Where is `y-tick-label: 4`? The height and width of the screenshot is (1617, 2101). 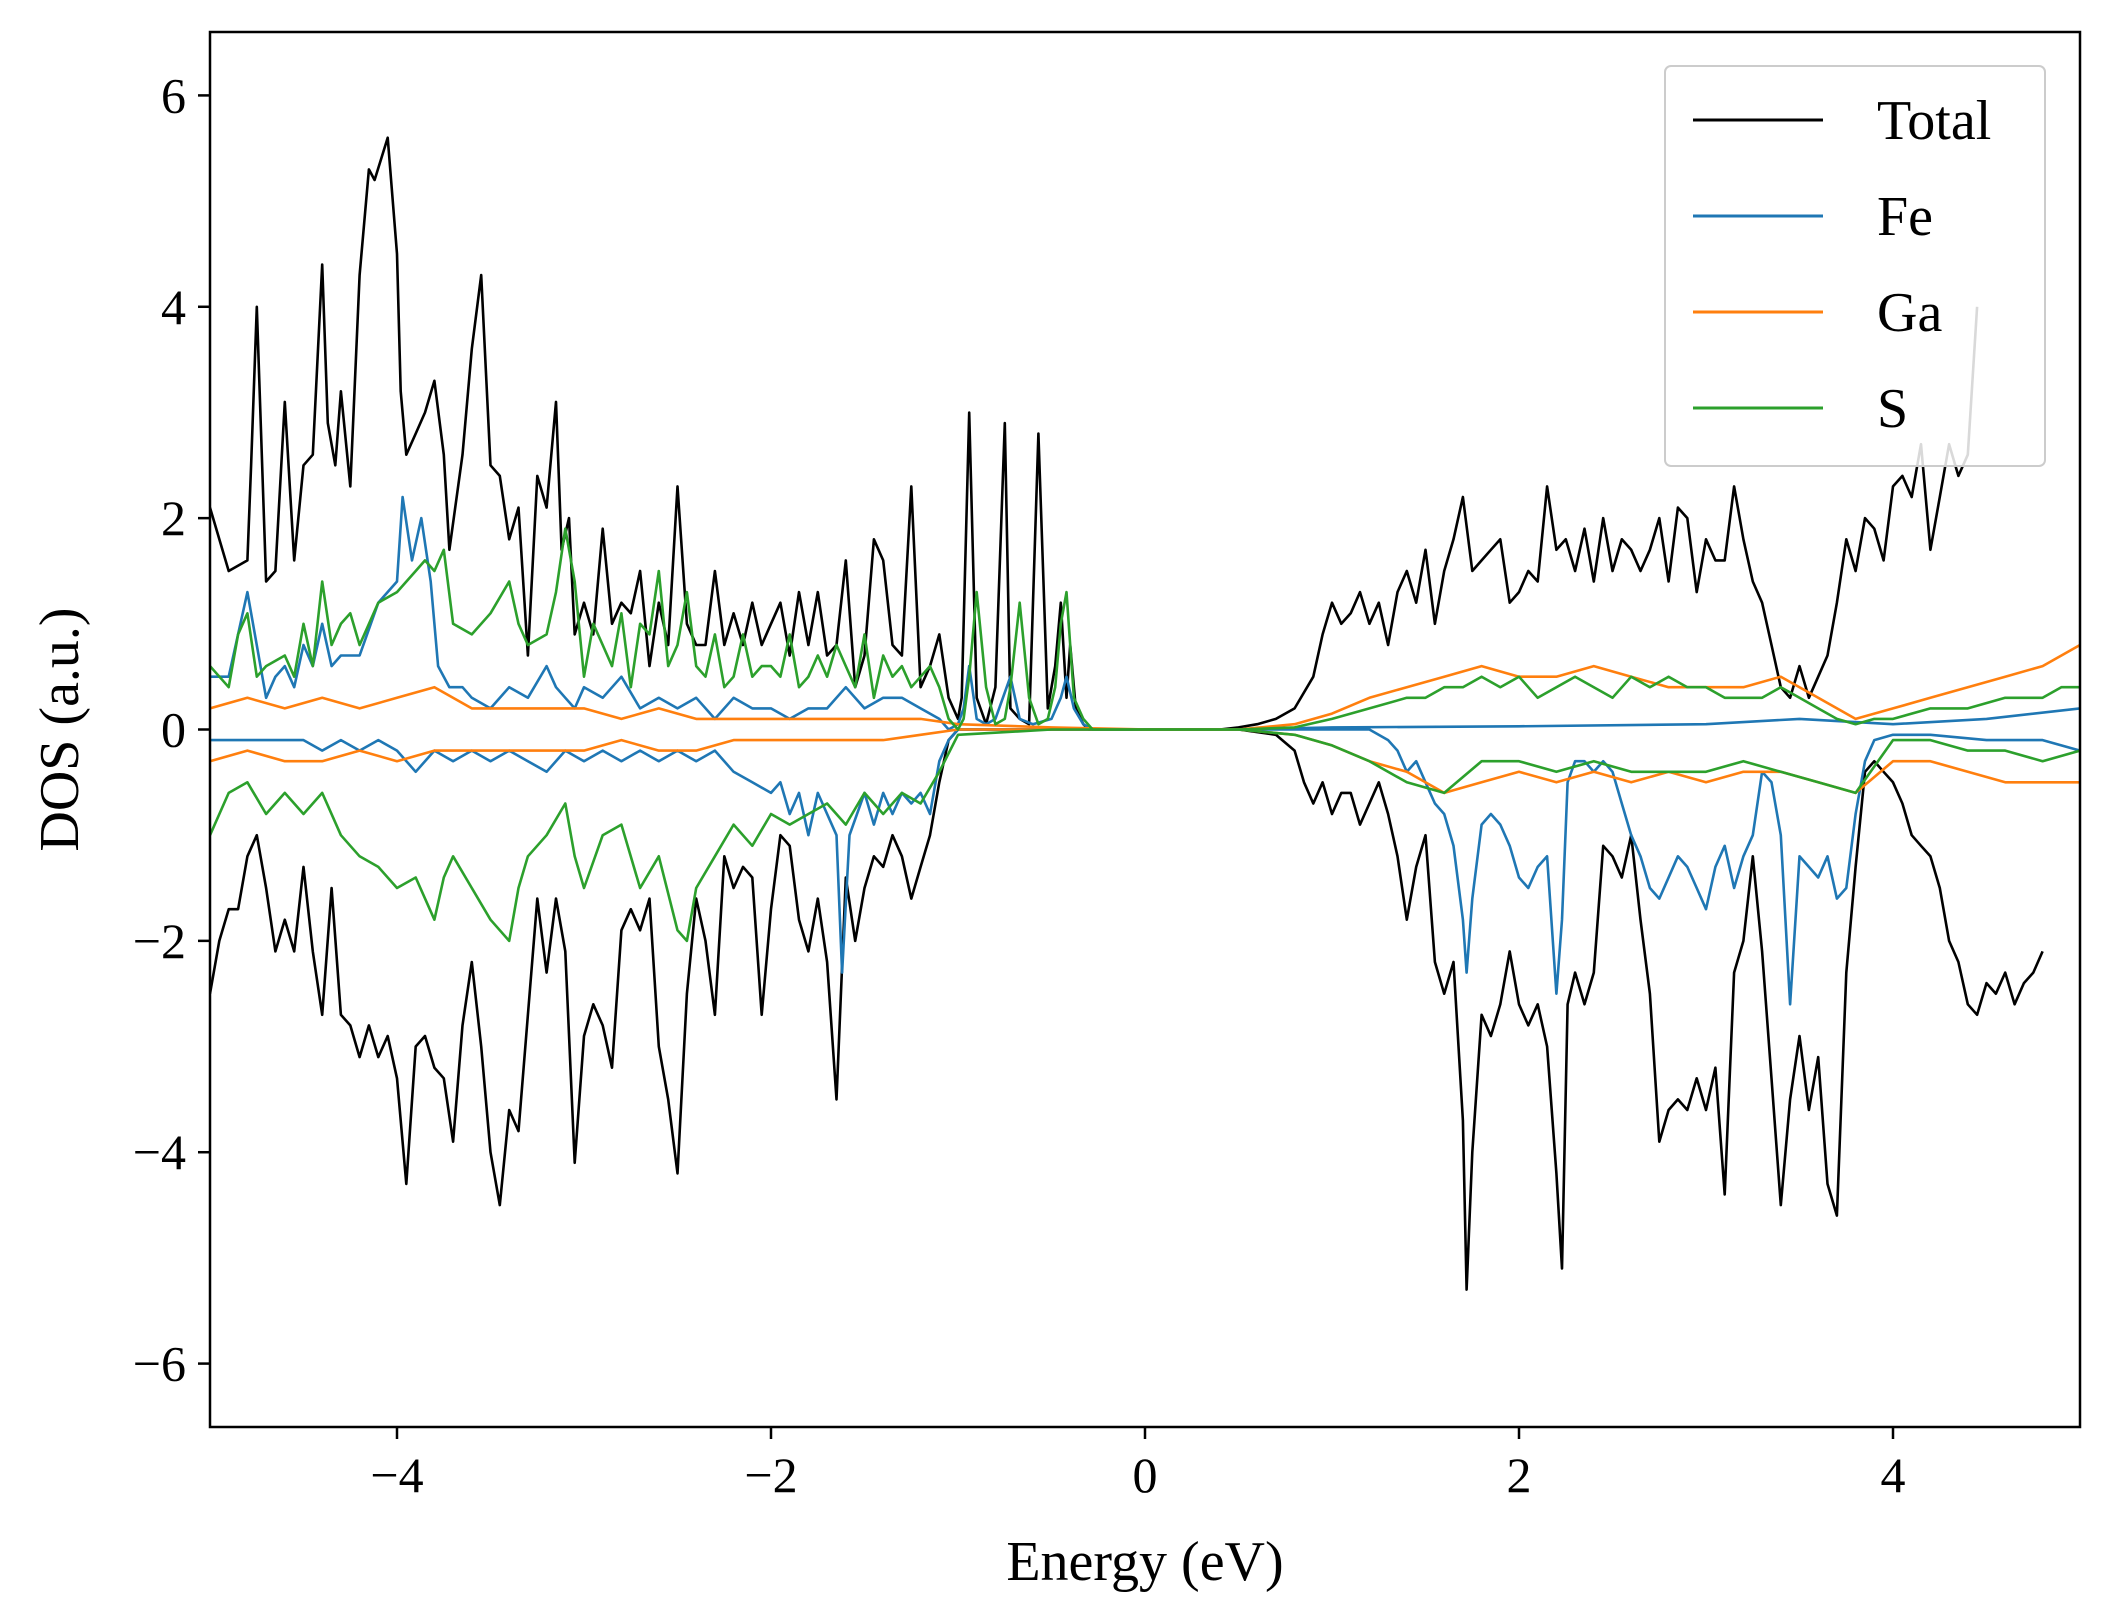 y-tick-label: 4 is located at coordinates (173, 307).